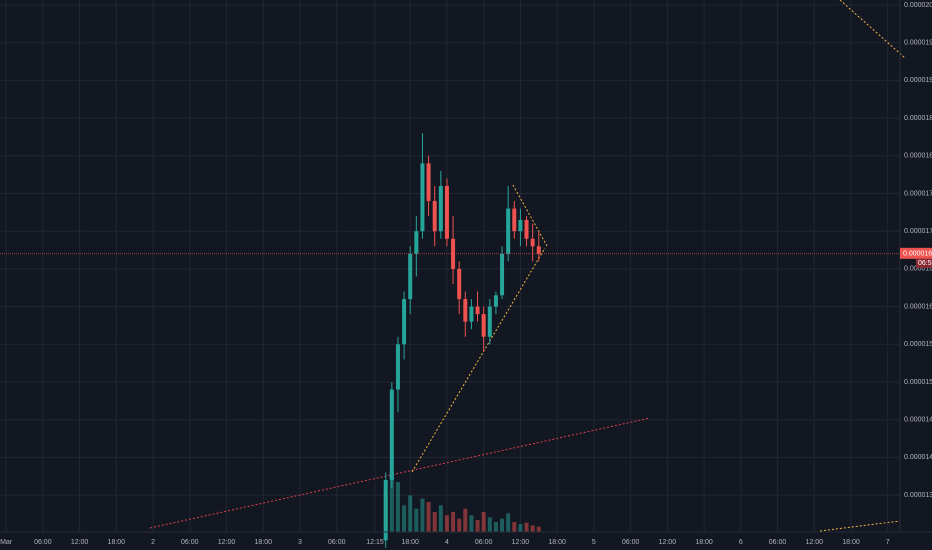  I want to click on y-tick-label: 0.00001550, so click(918, 344).